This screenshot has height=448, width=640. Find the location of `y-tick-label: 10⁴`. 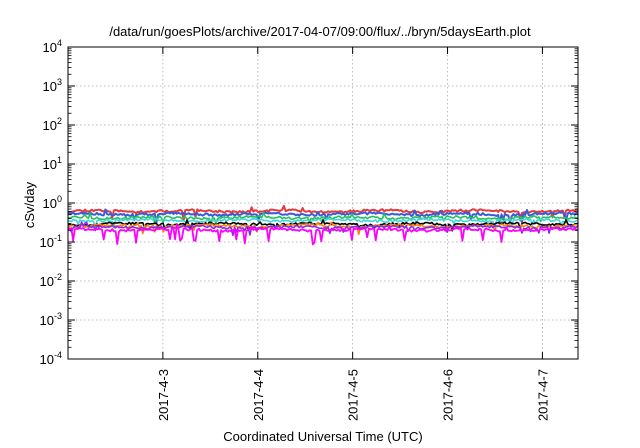

y-tick-label: 10⁴ is located at coordinates (52, 46).